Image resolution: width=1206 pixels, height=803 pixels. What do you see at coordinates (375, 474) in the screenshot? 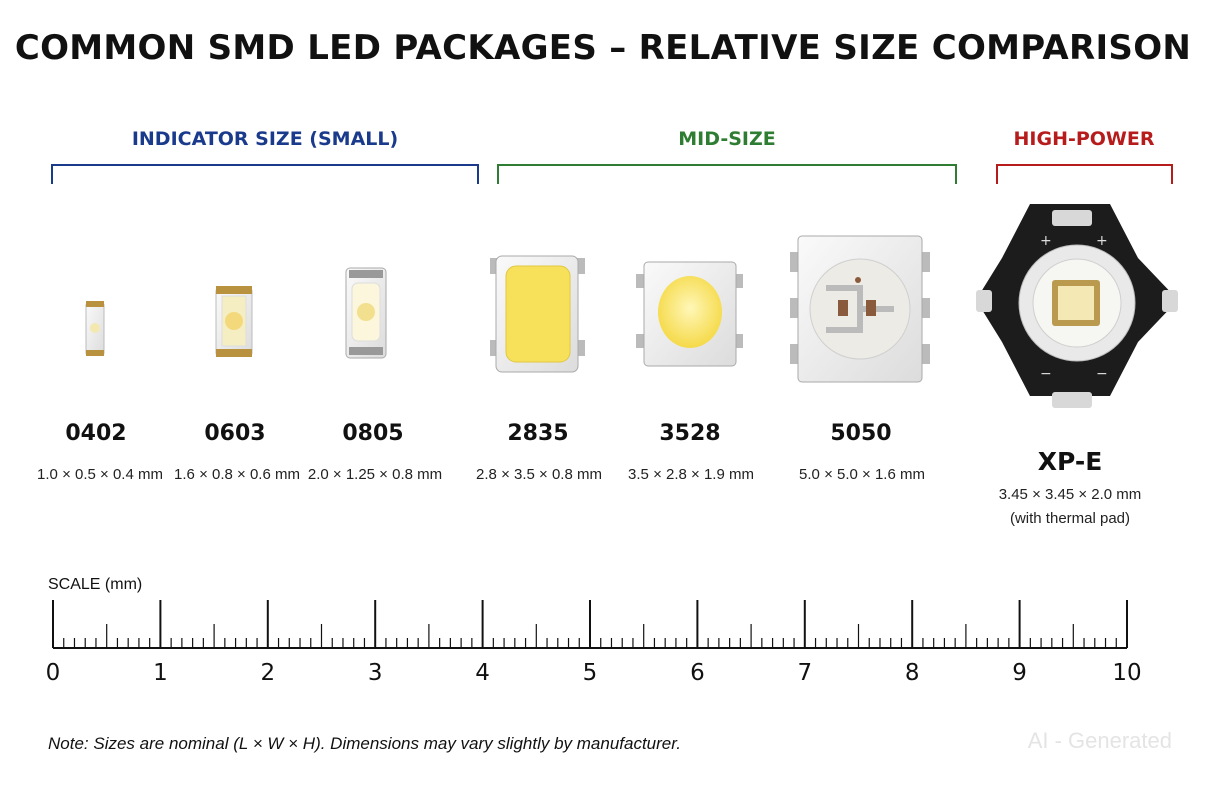
I see `package-dims-0805: 2.0 × 1.25 × 0.8 mm` at bounding box center [375, 474].